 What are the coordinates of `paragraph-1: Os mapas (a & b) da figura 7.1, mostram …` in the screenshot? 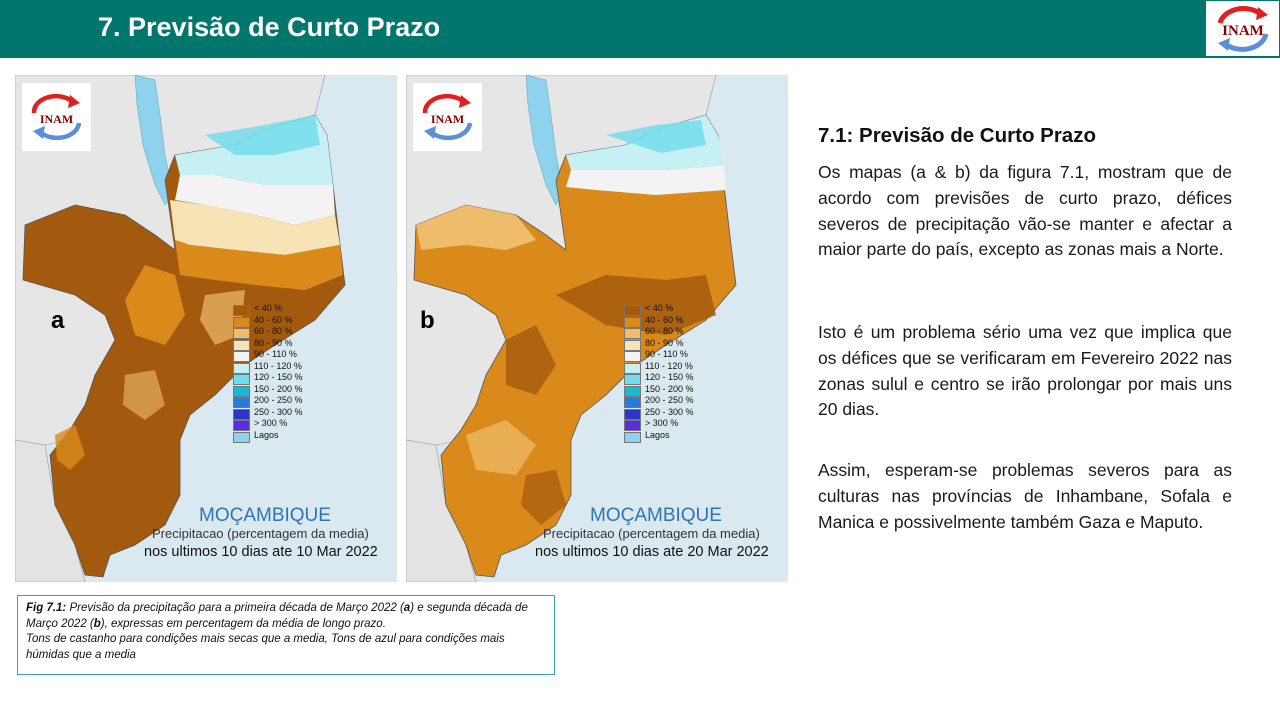 It's located at (1025, 211).